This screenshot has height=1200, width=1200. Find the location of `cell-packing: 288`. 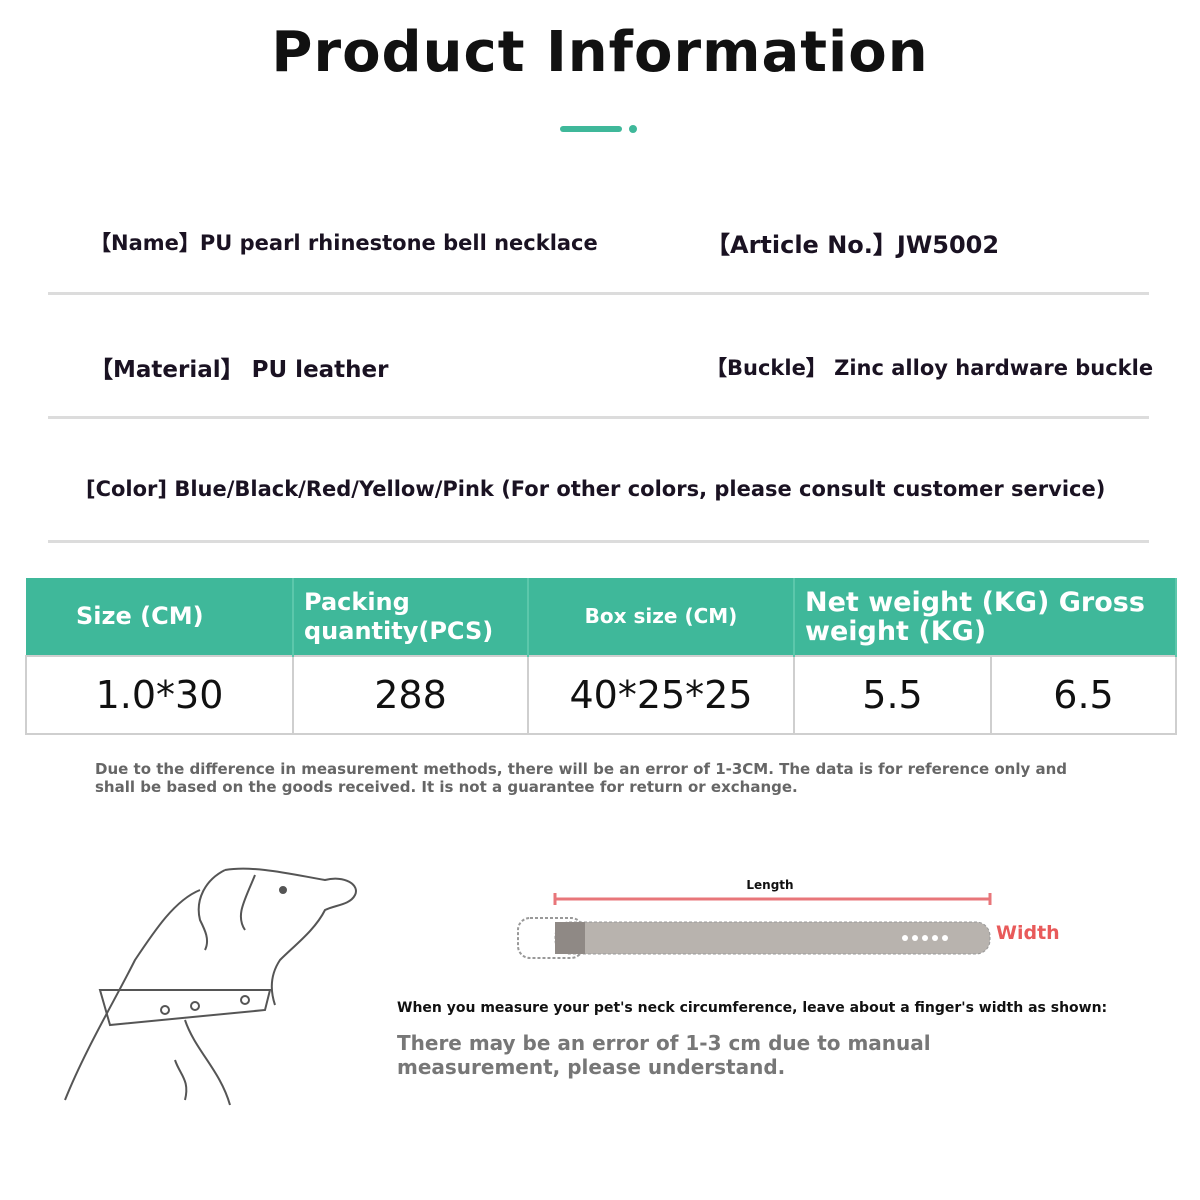

cell-packing: 288 is located at coordinates (410, 695).